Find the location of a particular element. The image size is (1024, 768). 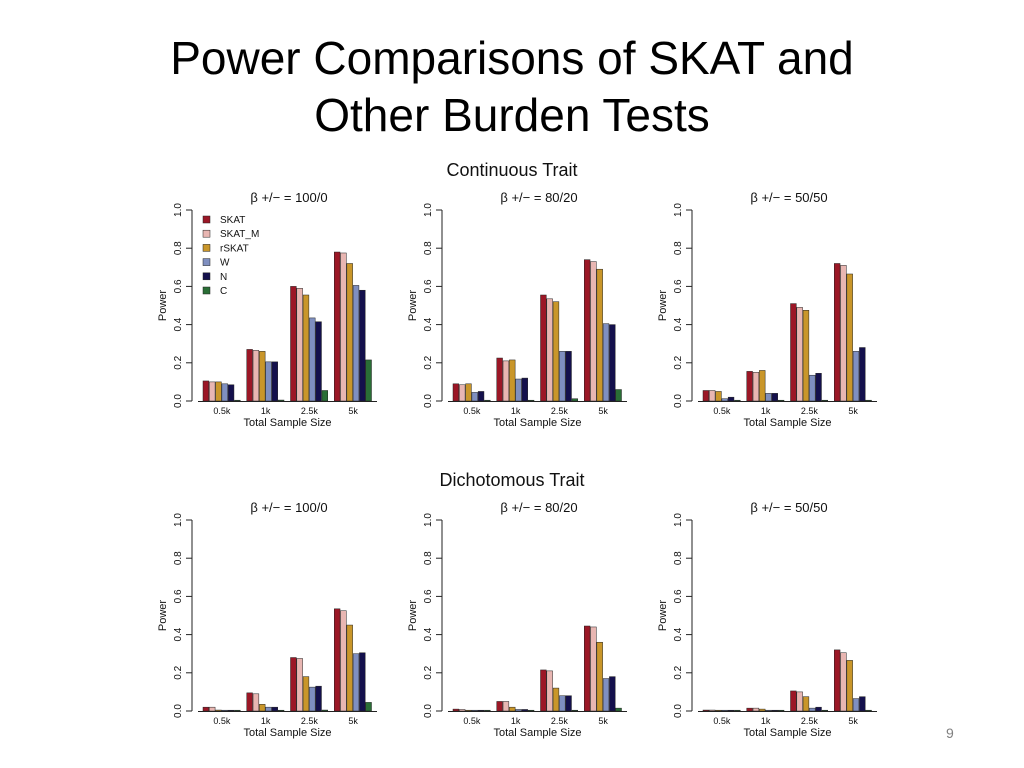

x-tick-label: 5k is located at coordinates (853, 721).